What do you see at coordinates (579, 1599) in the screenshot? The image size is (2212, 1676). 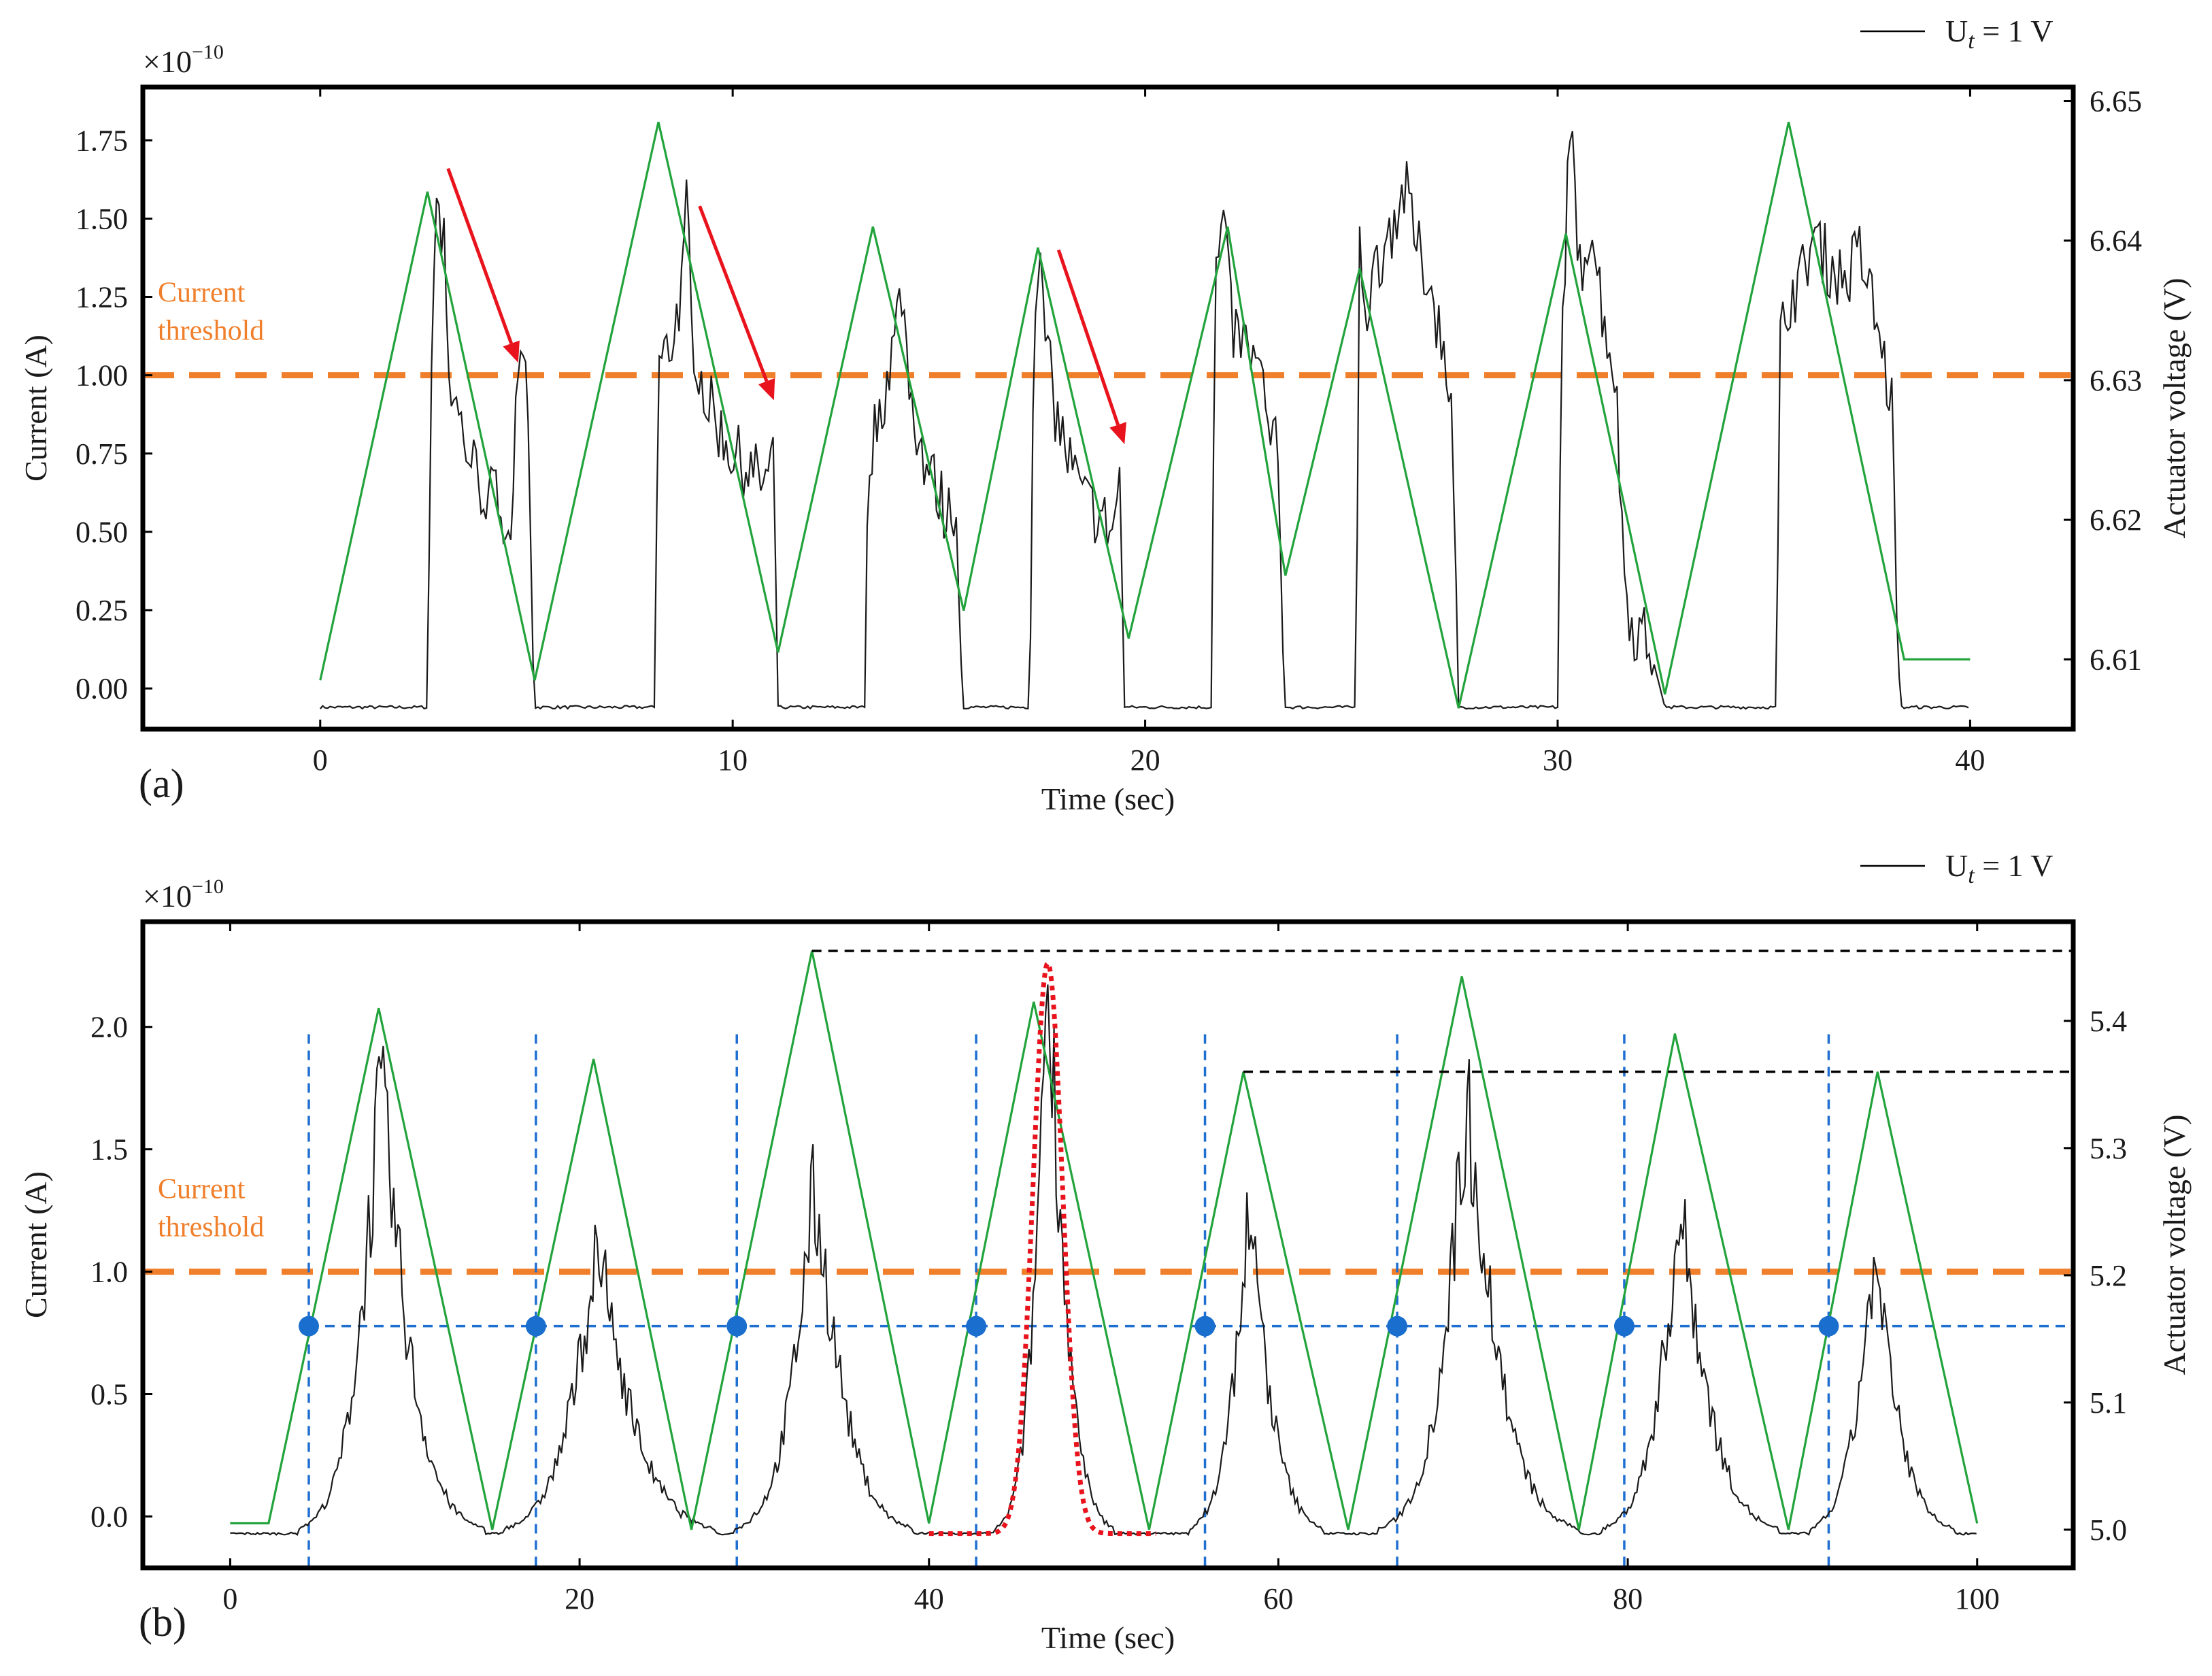 I see `x-tick-label-1: 20` at bounding box center [579, 1599].